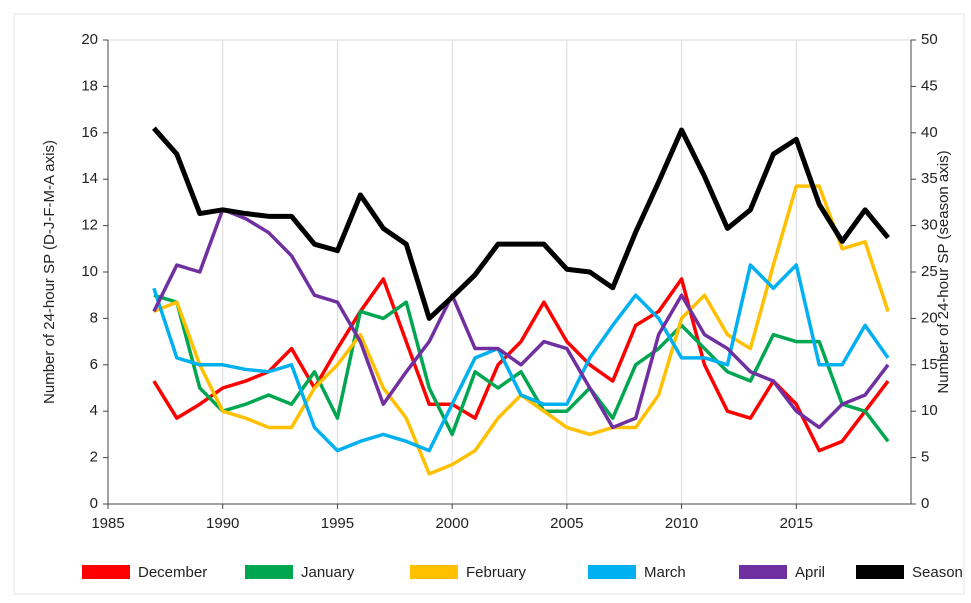  I want to click on x-tick-label: 1995, so click(337, 523).